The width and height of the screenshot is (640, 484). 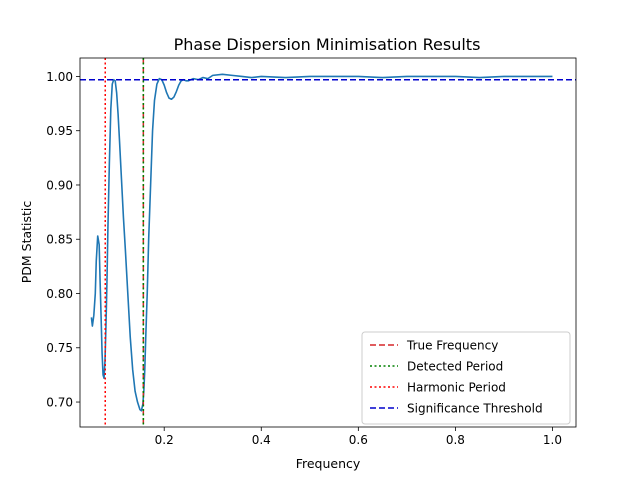 What do you see at coordinates (59, 294) in the screenshot?
I see `y-tick-label: 0.80` at bounding box center [59, 294].